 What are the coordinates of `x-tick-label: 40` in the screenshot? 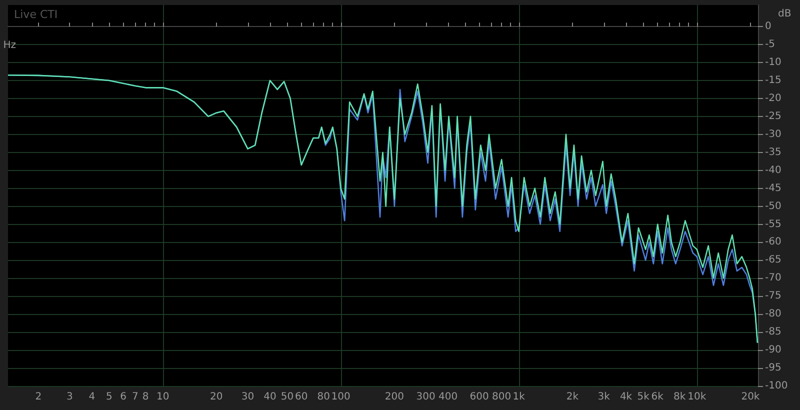 It's located at (270, 397).